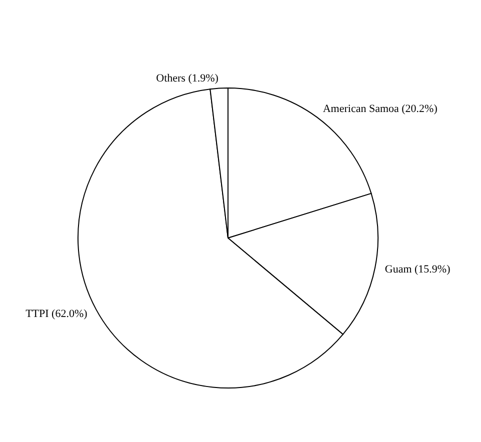  I want to click on slice-label: TTPI (62.0%), so click(57, 314).